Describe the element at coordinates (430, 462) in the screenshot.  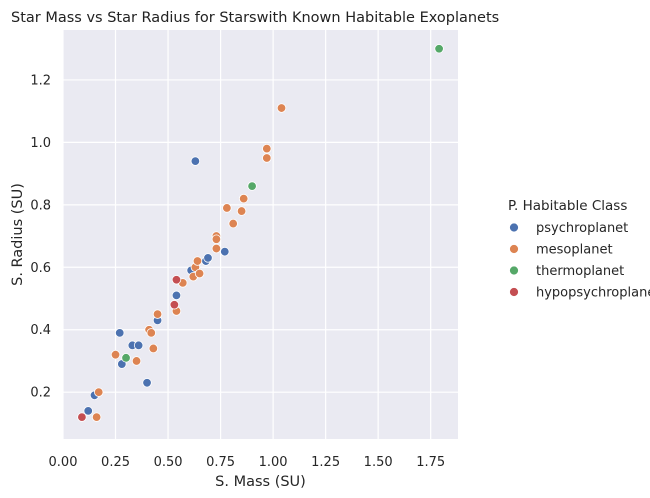
I see `x-tick-label: 1.75` at that location.